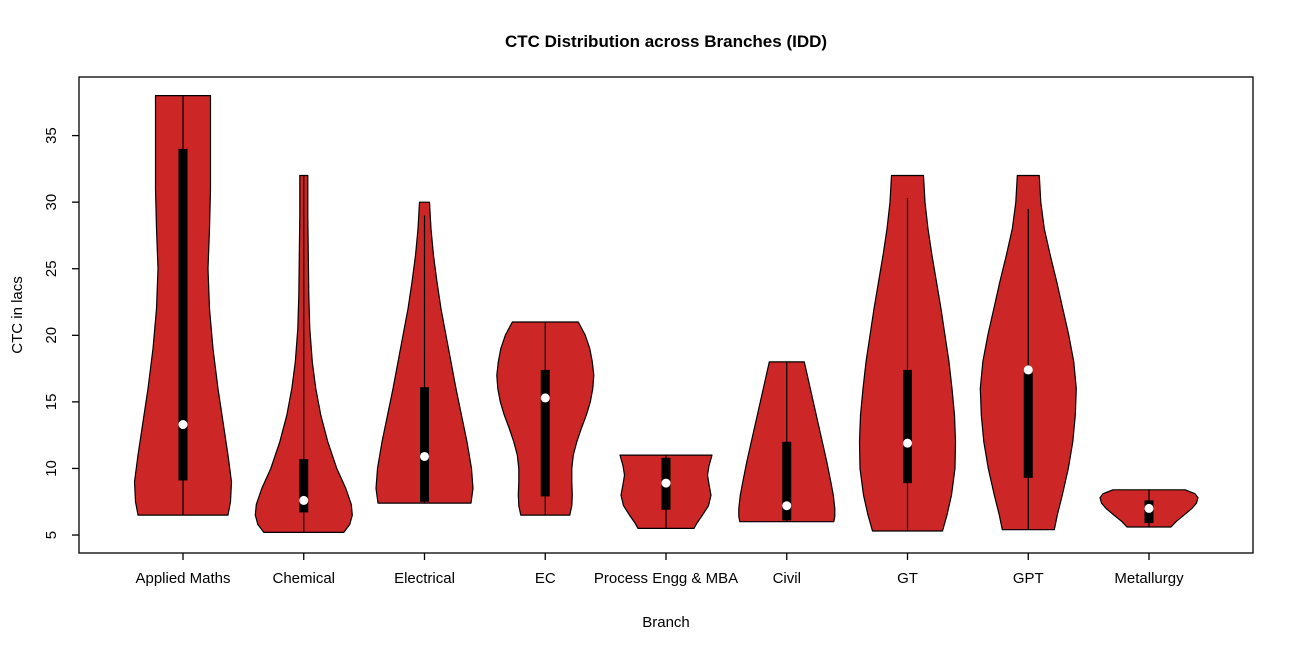 This screenshot has width=1294, height=653. What do you see at coordinates (51, 268) in the screenshot?
I see `y-tick-label: 25` at bounding box center [51, 268].